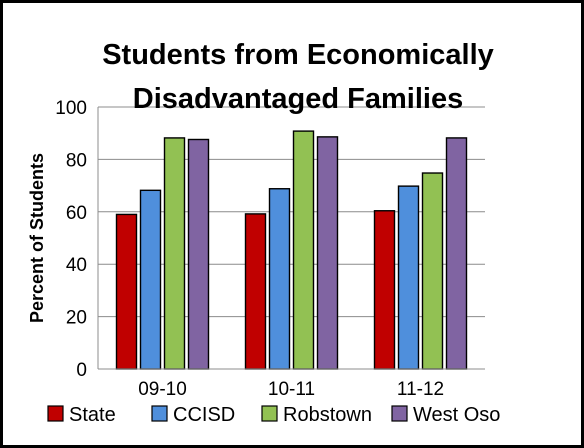 The height and width of the screenshot is (448, 584). I want to click on legend: State CCISD Robstown West Oso, so click(273, 415).